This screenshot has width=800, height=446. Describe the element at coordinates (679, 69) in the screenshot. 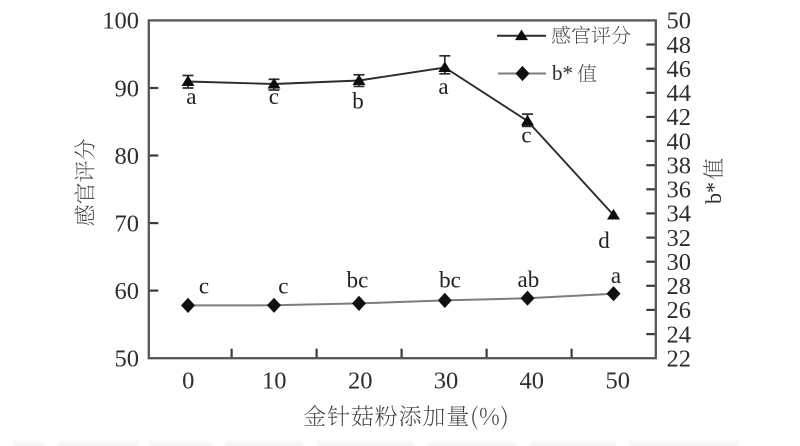

I see `svg-text: 46` at that location.